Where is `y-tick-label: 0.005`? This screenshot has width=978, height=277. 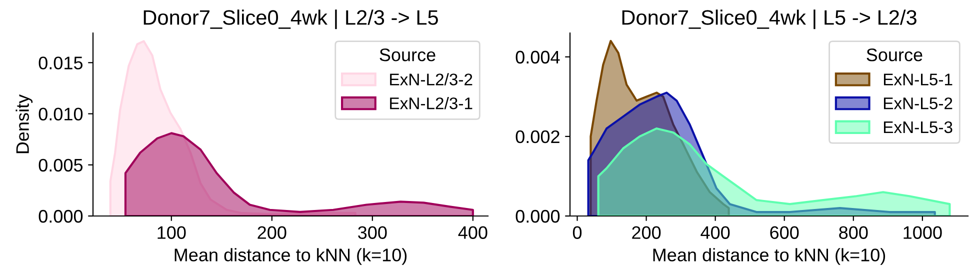
y-tick-label: 0.005 is located at coordinates (60, 165).